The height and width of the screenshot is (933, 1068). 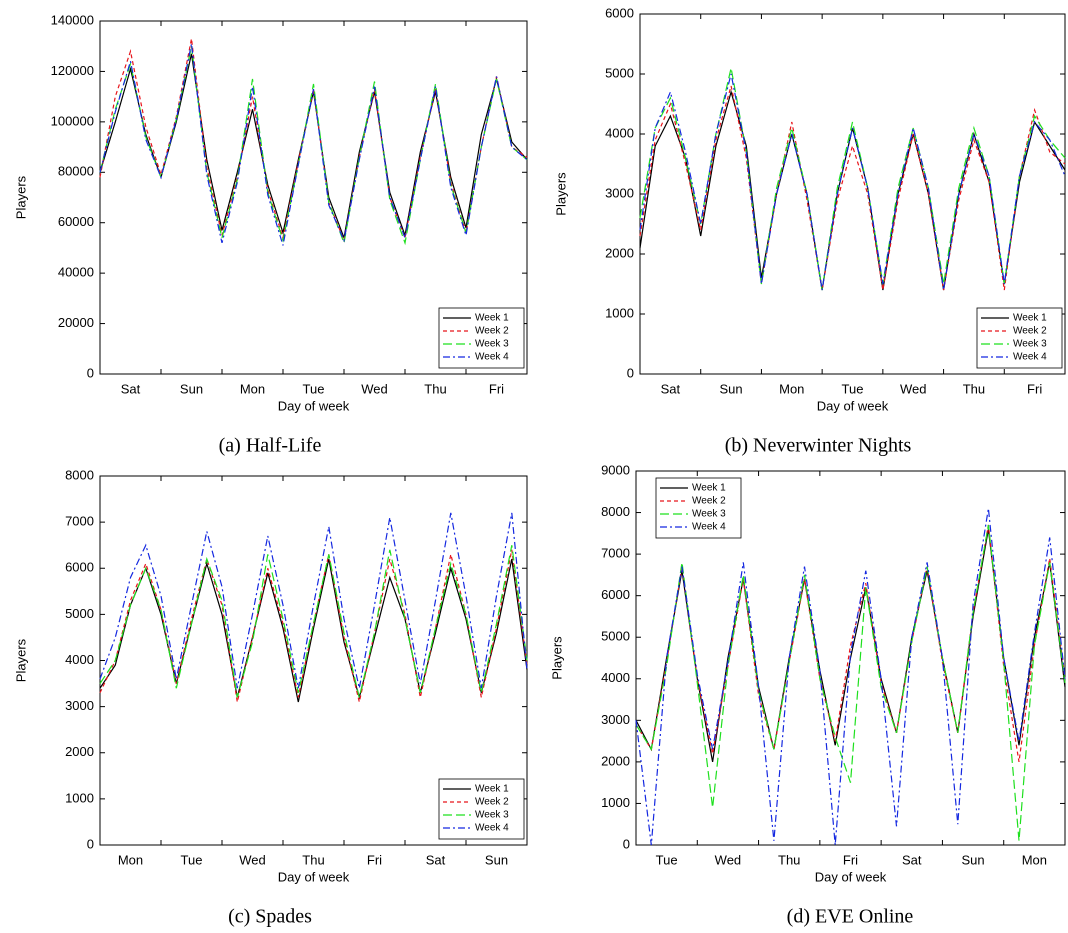 What do you see at coordinates (76, 322) in the screenshot?
I see `y-tick-label: 20000` at bounding box center [76, 322].